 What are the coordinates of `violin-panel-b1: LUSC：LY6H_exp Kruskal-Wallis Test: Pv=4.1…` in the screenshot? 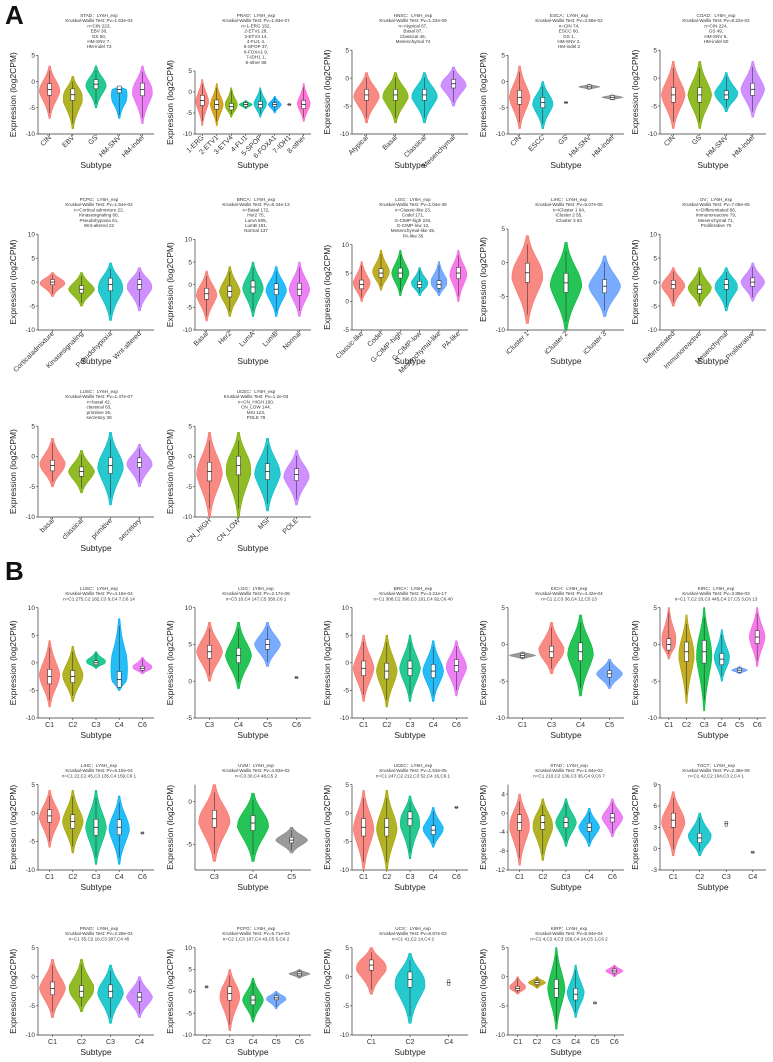 It's located at (83, 662).